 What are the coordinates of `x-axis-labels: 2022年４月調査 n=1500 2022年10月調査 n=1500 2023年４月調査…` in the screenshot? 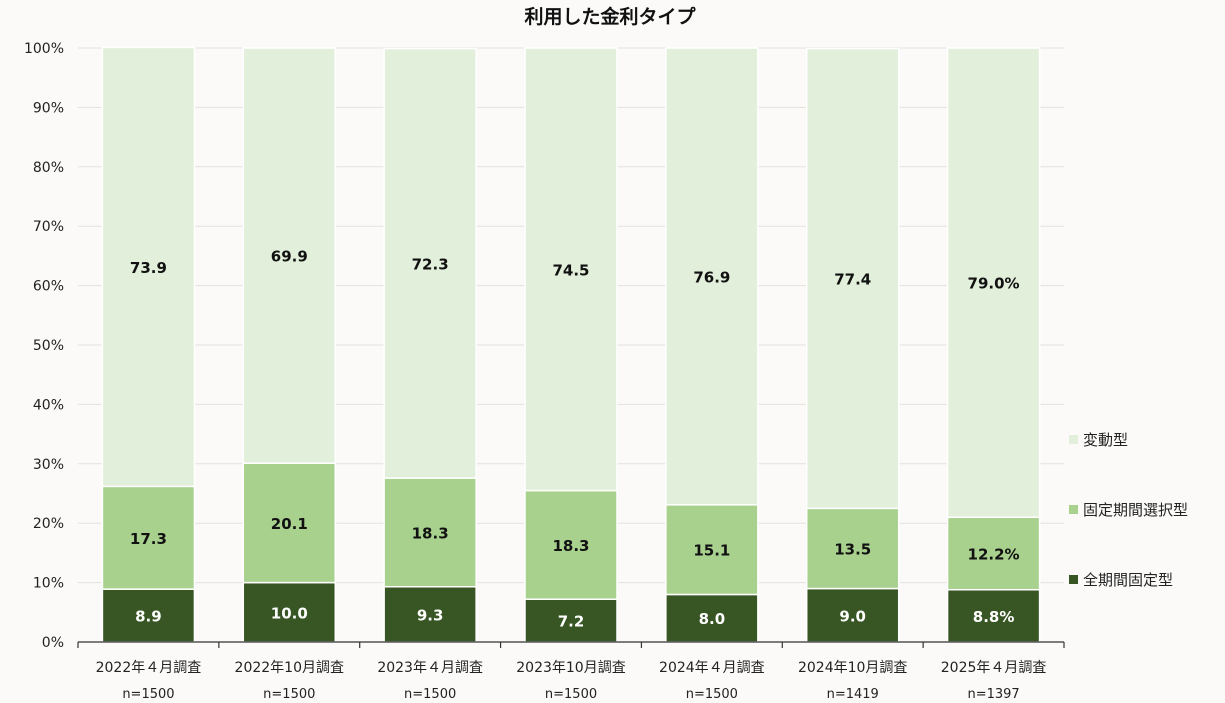 It's located at (571, 681).